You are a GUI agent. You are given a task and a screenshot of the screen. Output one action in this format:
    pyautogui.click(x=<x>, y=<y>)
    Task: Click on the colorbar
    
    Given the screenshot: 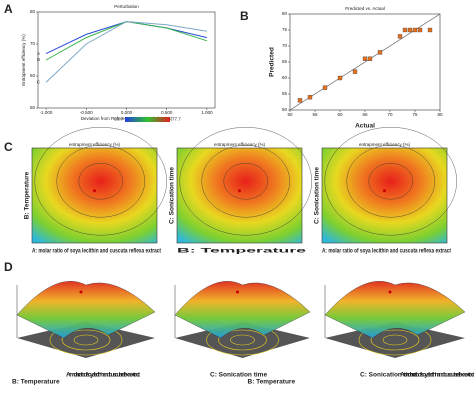 What is the action you would take?
    pyautogui.click(x=147, y=119)
    